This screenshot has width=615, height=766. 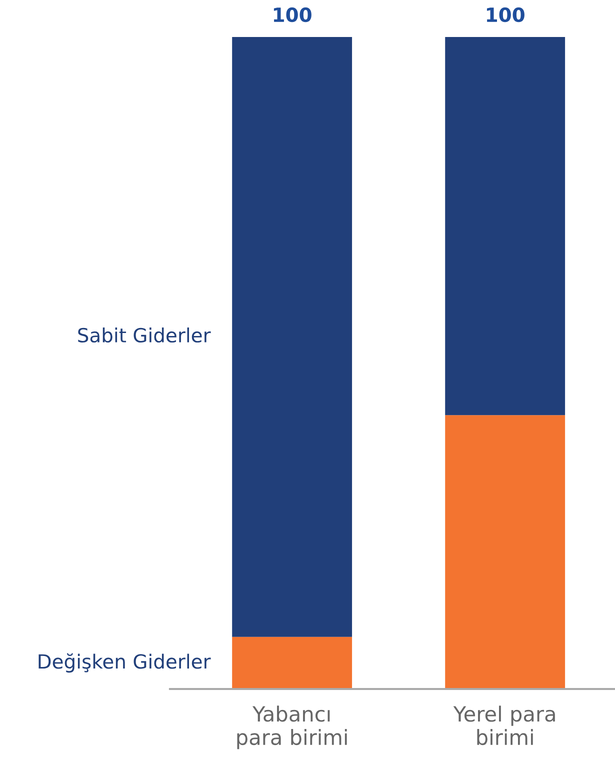 What do you see at coordinates (144, 335) in the screenshot?
I see `series-label: Sabit Giderler` at bounding box center [144, 335].